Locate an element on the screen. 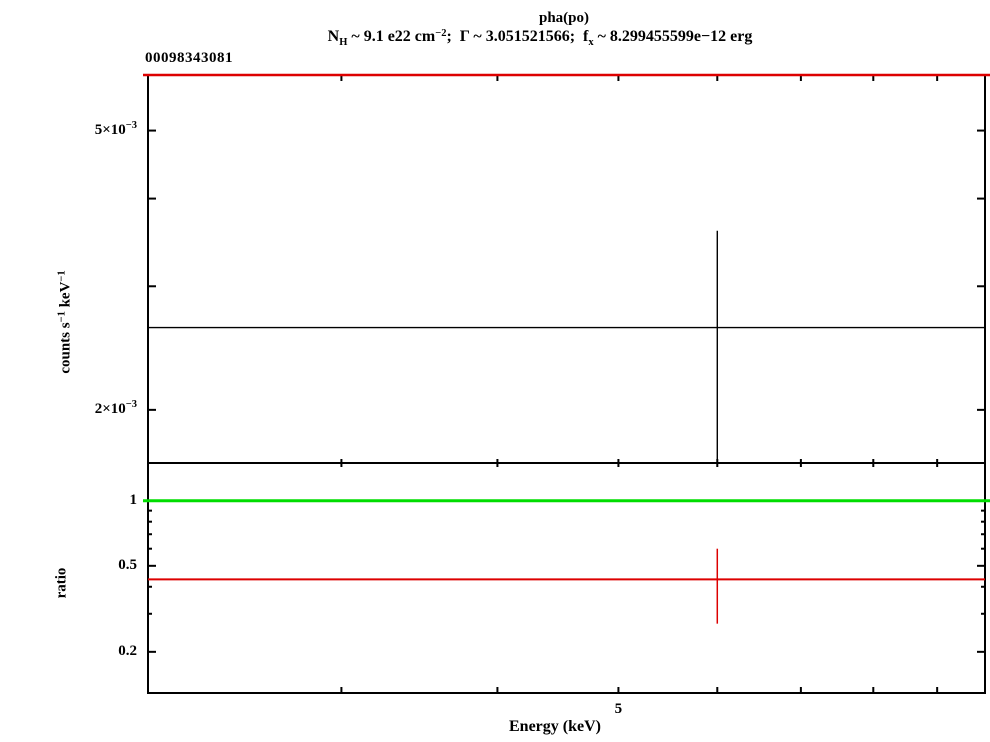  x-tick-label: 5 is located at coordinates (618, 709).